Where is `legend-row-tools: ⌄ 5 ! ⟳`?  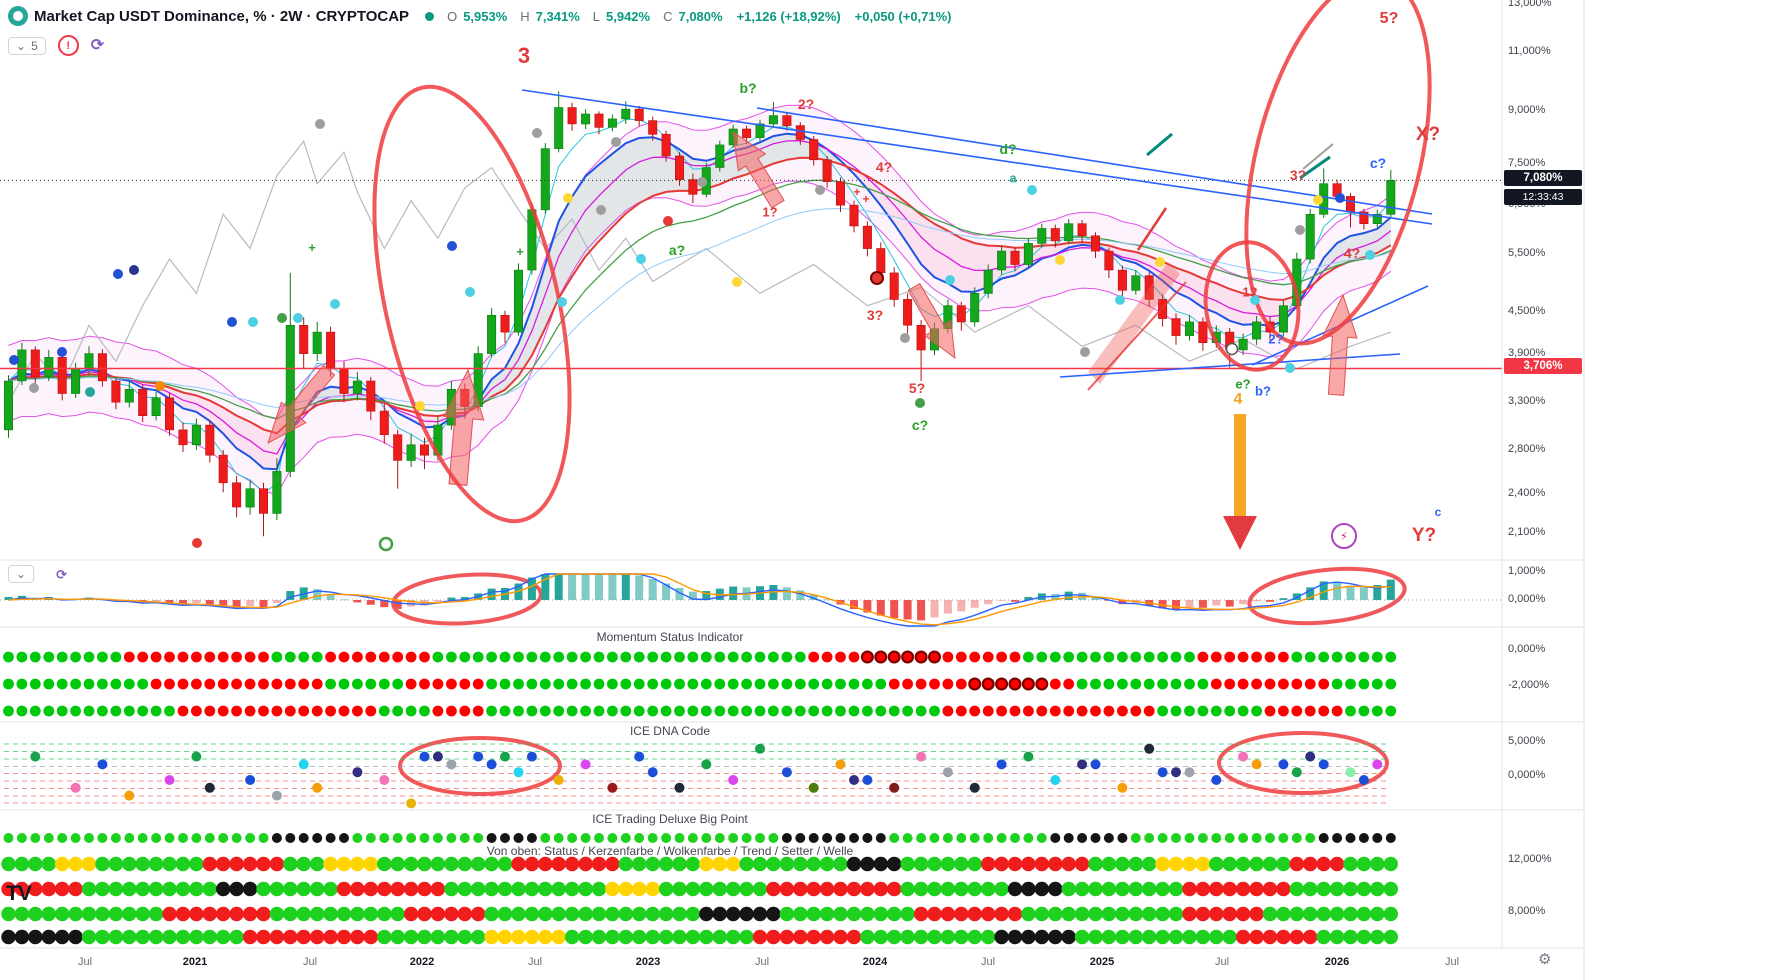 legend-row-tools: ⌄ 5 ! ⟳ is located at coordinates (480, 45).